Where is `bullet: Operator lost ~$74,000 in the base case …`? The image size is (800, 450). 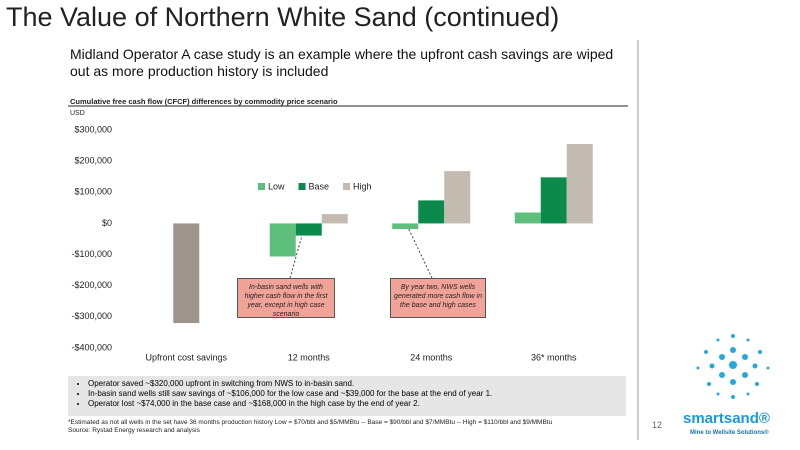 bullet: Operator lost ~$74,000 in the base case … is located at coordinates (357, 404).